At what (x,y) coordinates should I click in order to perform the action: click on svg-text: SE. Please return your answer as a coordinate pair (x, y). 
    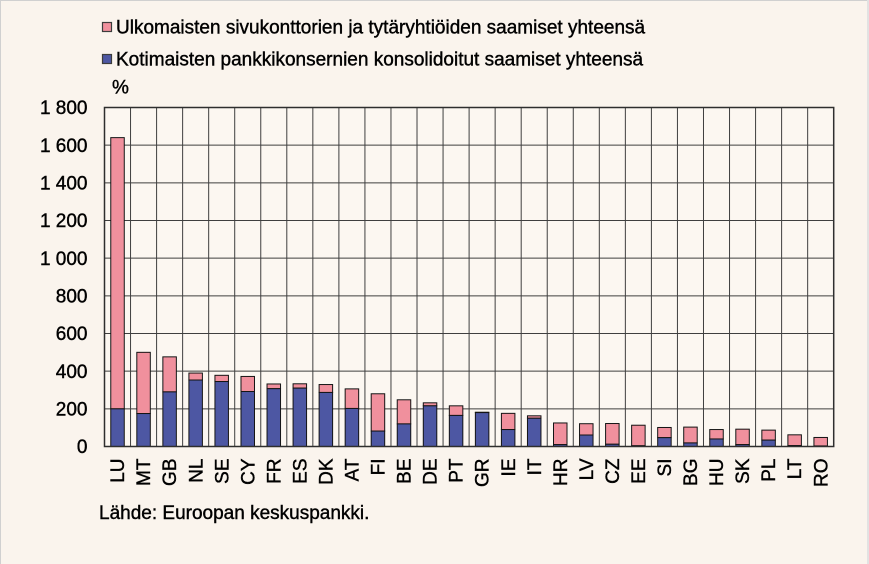
    Looking at the image, I should click on (222, 471).